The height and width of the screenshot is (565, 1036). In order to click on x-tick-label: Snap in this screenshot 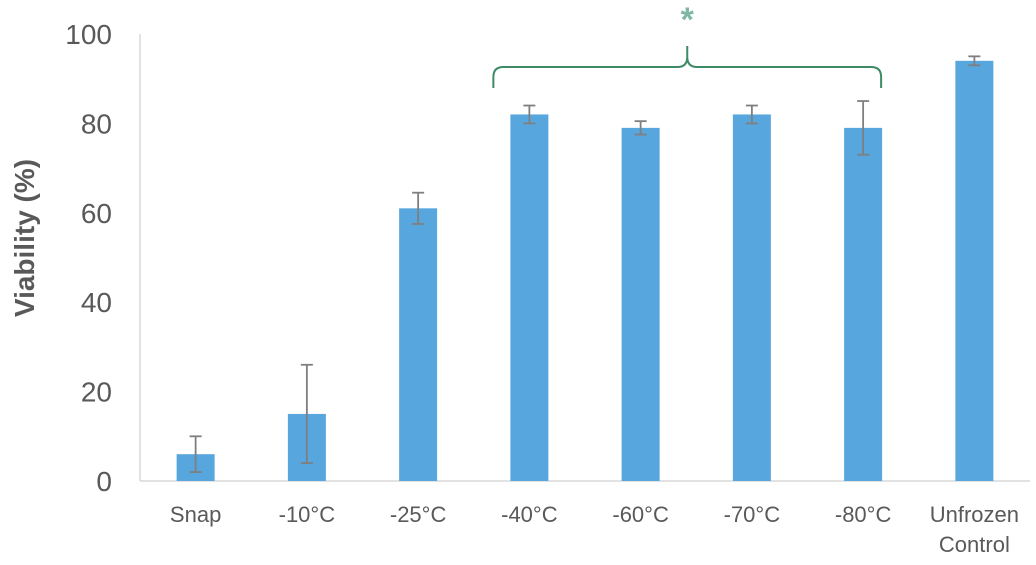, I will do `click(195, 514)`.